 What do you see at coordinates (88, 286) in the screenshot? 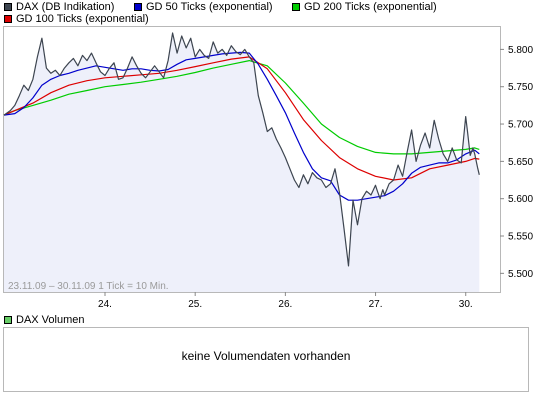
I see `date-range-label: 23.11.09 – 30.11.09 1 Tick = 10 Min.` at bounding box center [88, 286].